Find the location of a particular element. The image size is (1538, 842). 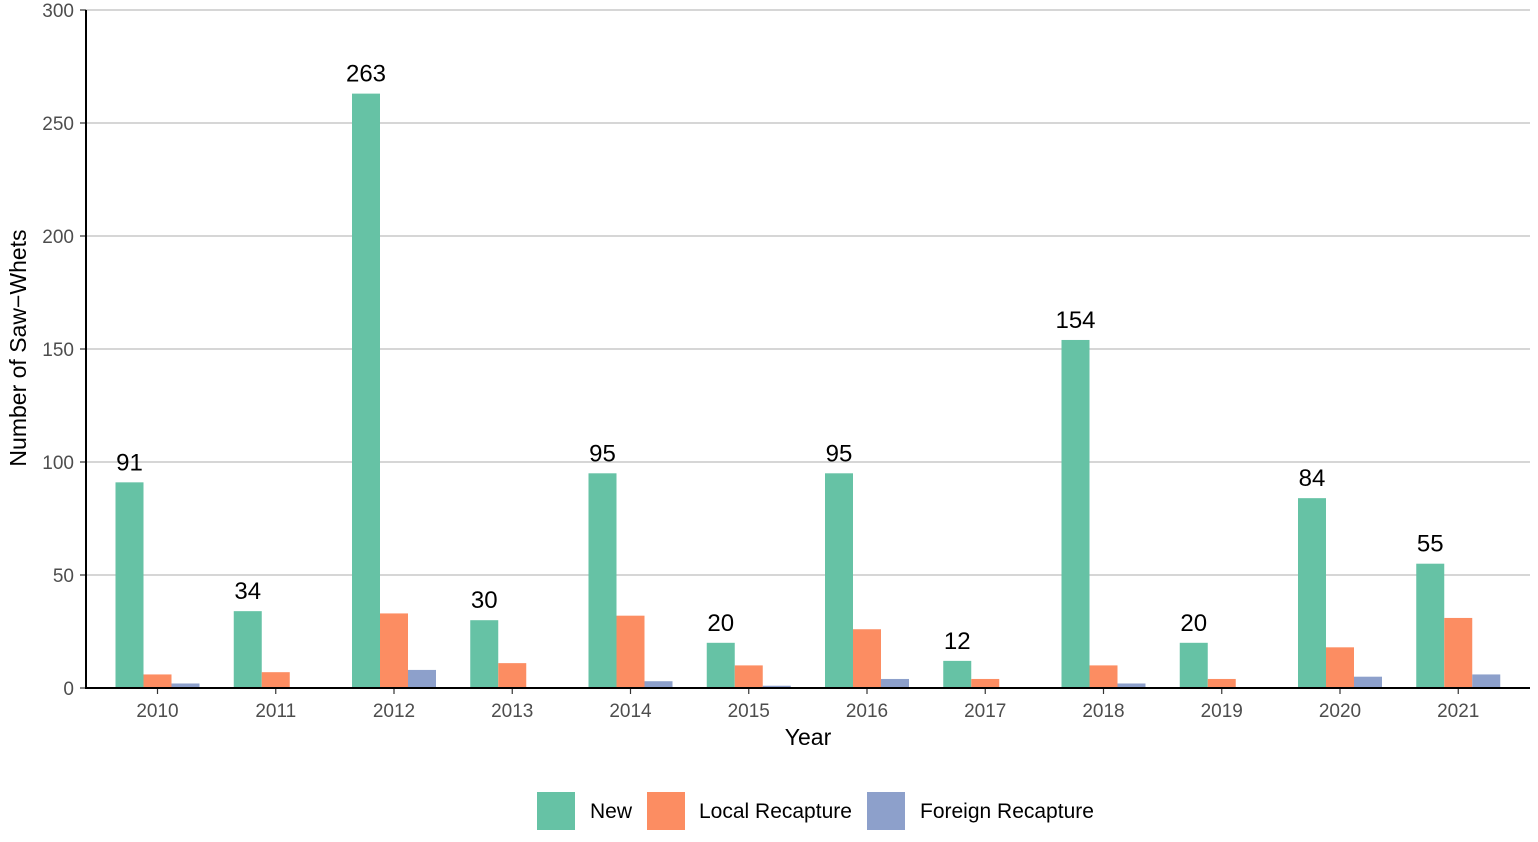

y-tick-label: 0 is located at coordinates (68, 689).